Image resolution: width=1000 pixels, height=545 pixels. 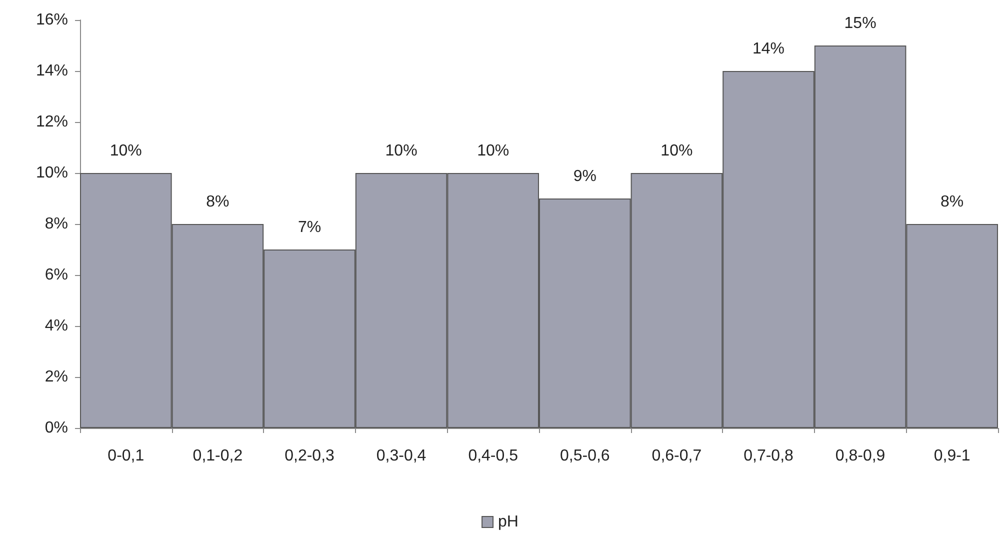 What do you see at coordinates (56, 275) in the screenshot?
I see `y-tick-label: 6%` at bounding box center [56, 275].